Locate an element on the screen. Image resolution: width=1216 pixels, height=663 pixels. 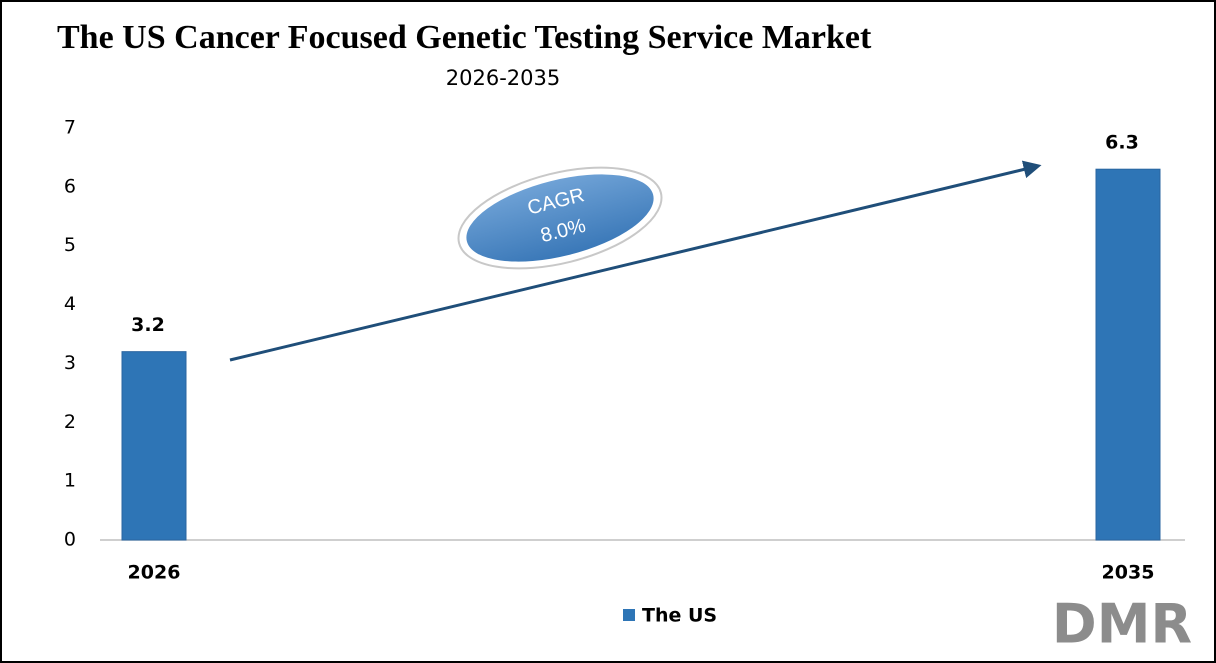
y-tick-label: 5 is located at coordinates (70, 245).